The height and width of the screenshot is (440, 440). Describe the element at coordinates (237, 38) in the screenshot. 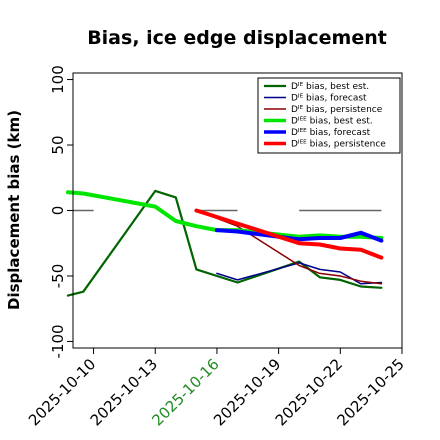

I see `chart-title: Bias, ice edge displacement` at that location.